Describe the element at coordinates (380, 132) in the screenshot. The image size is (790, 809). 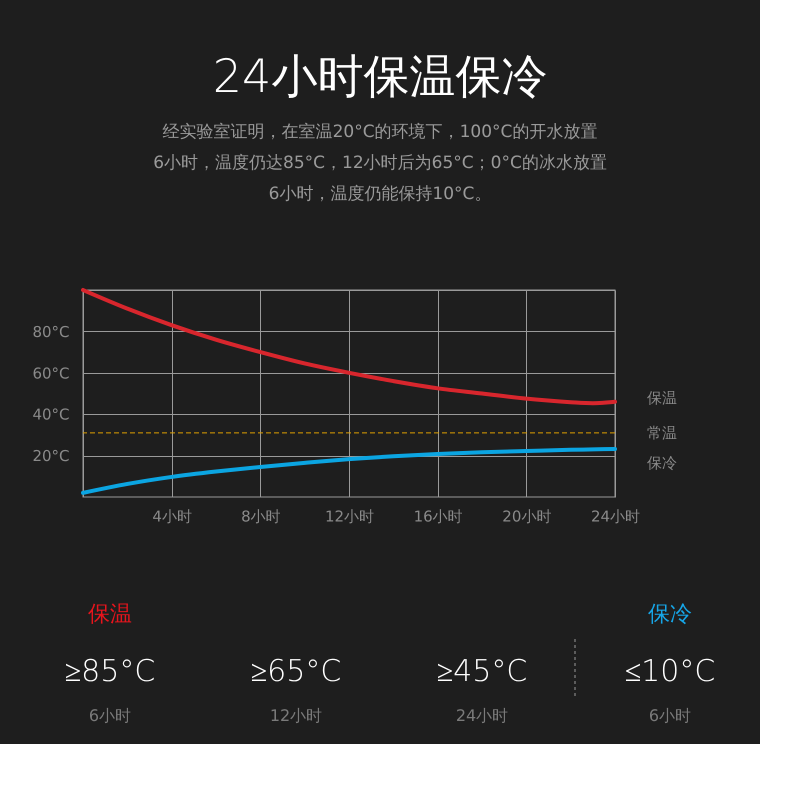
I see `text: 经实验室证明，在室温20°C的环境下，100°C的开水放置` at that location.